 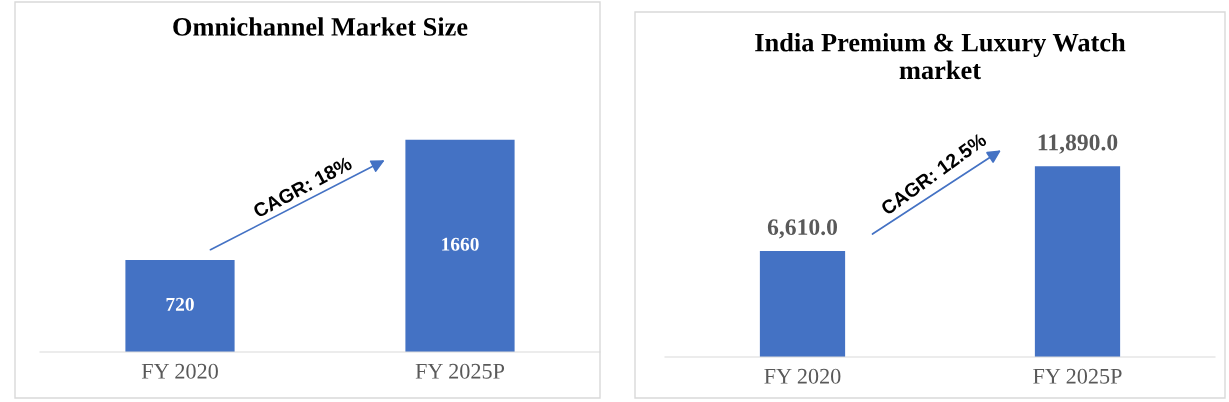 I want to click on data-label: 11,890.0, so click(x=1078, y=144).